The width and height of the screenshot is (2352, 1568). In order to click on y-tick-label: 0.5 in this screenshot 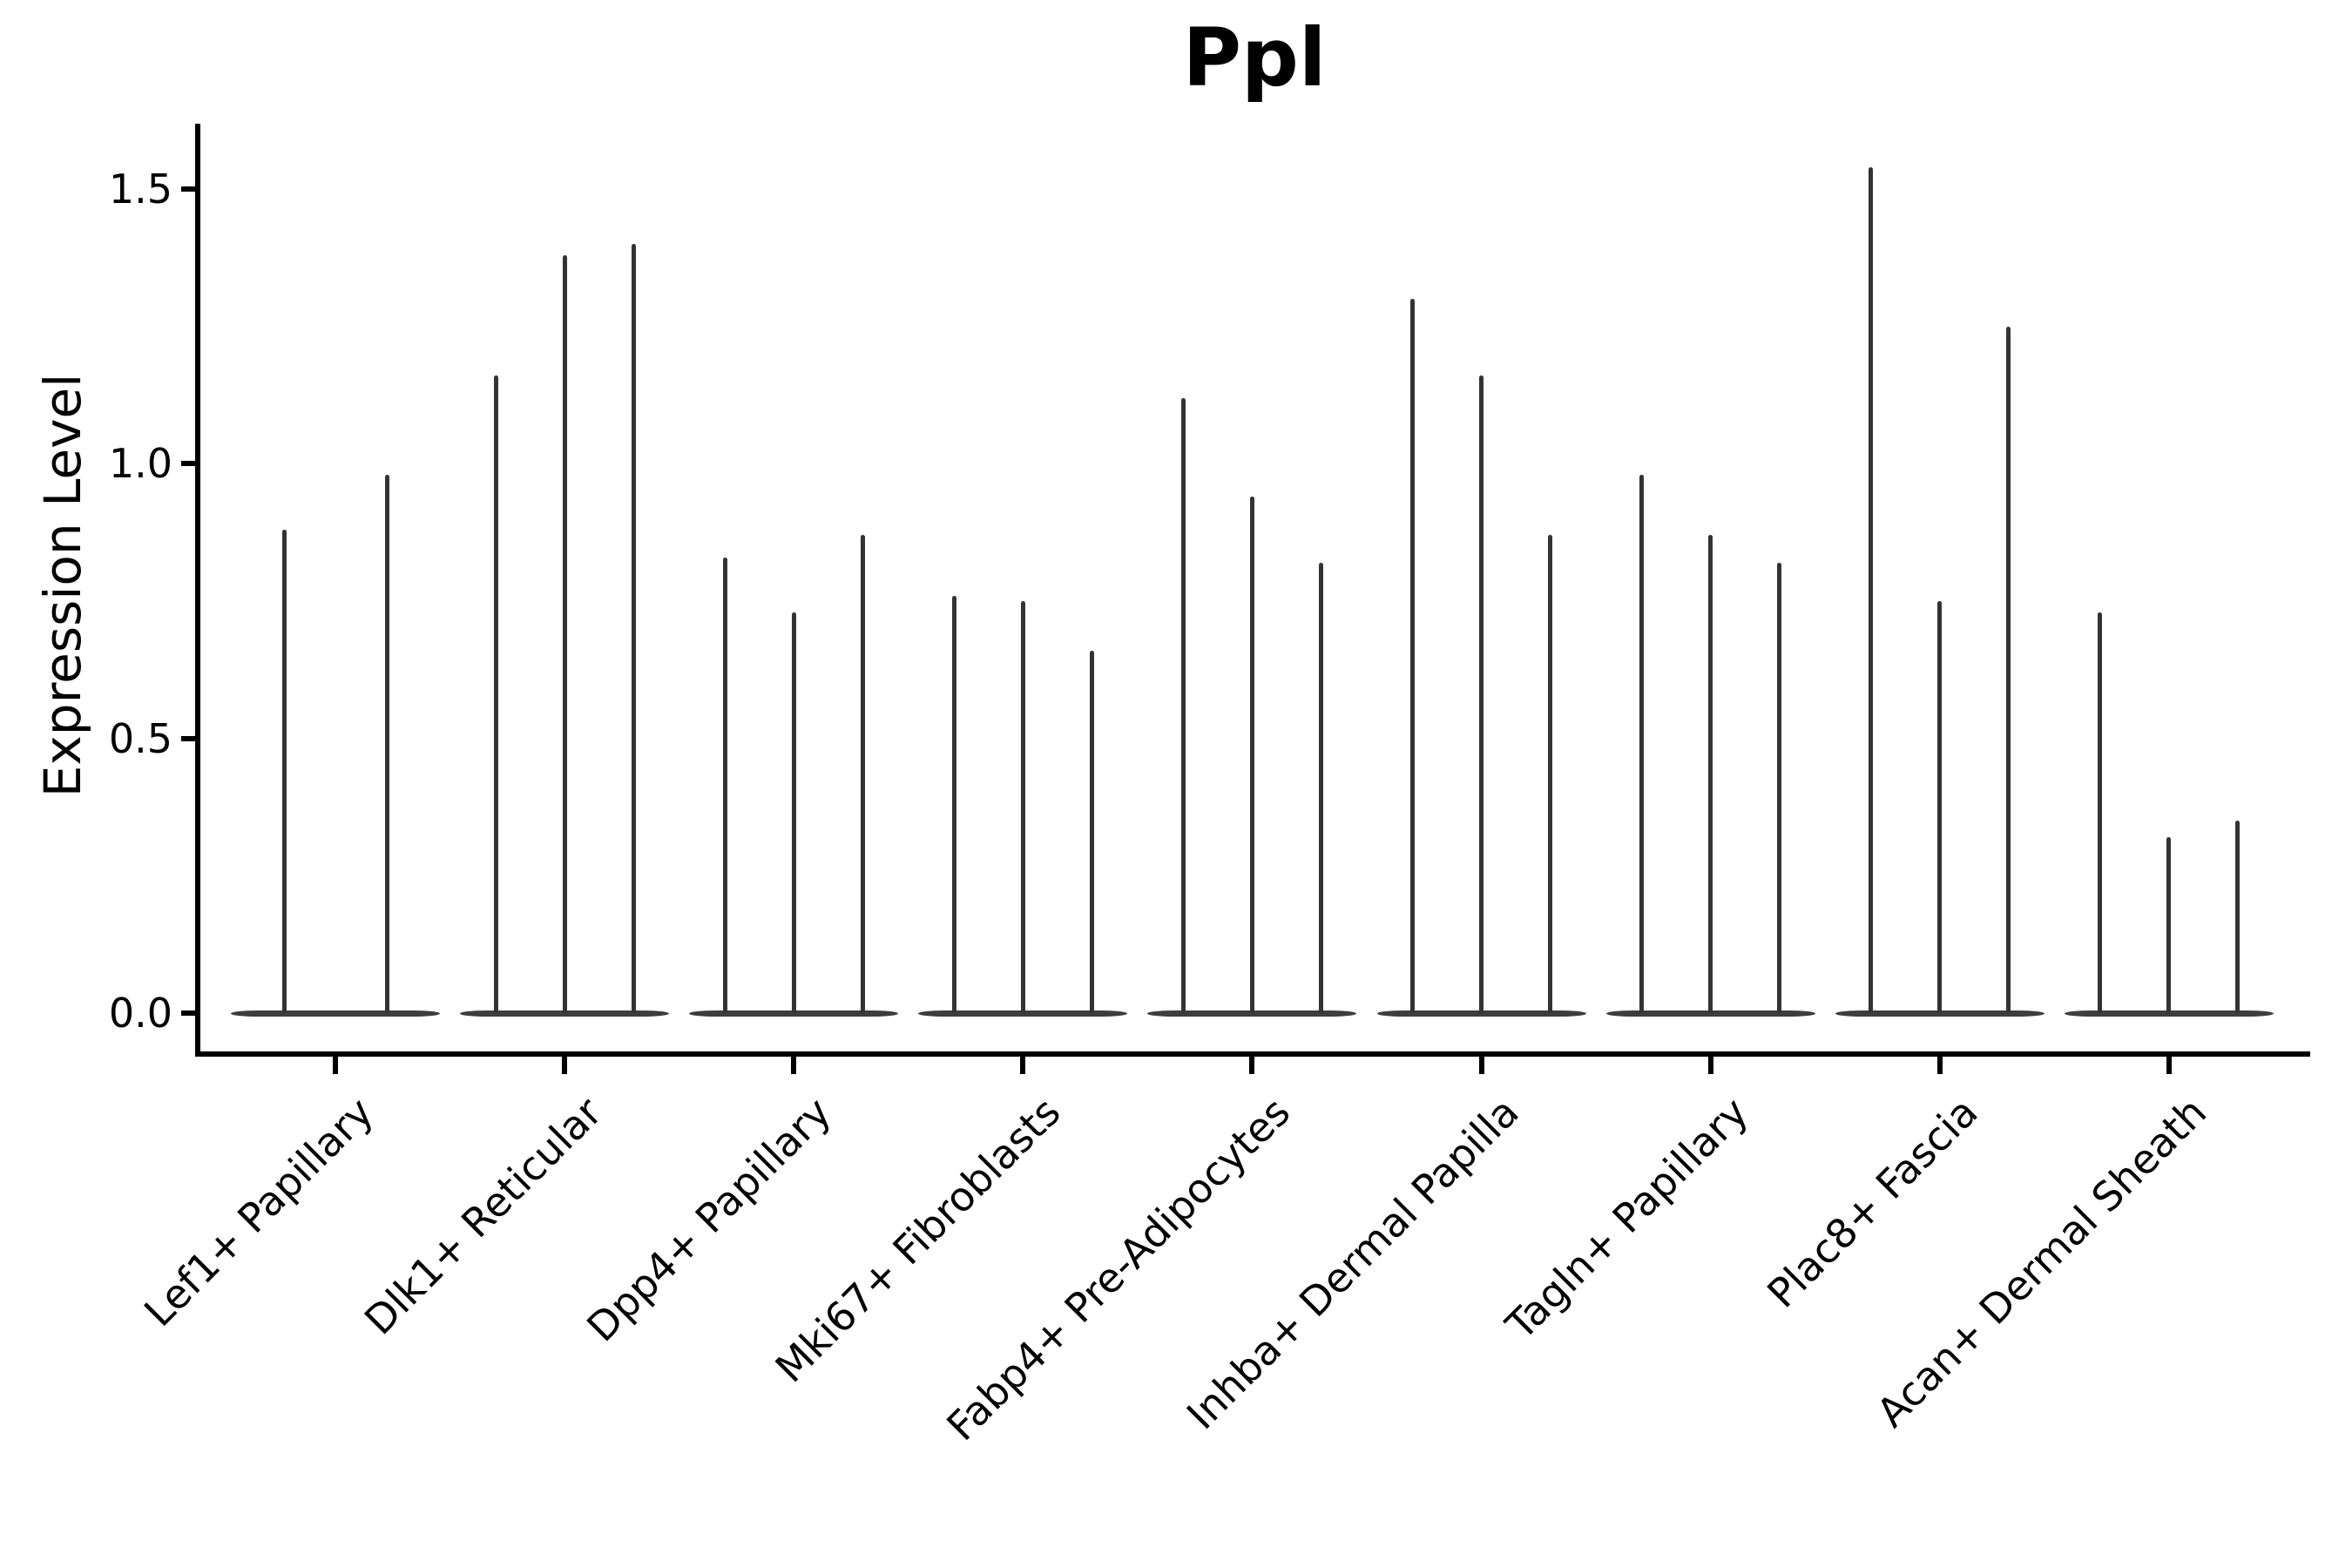, I will do `click(140, 738)`.